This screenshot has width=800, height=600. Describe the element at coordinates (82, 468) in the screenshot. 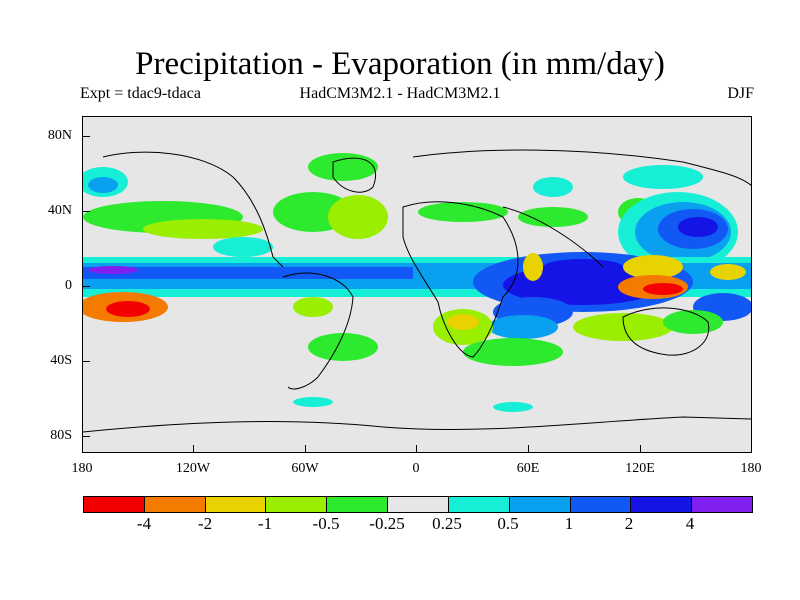

I see `lon-label-180w: 180` at that location.